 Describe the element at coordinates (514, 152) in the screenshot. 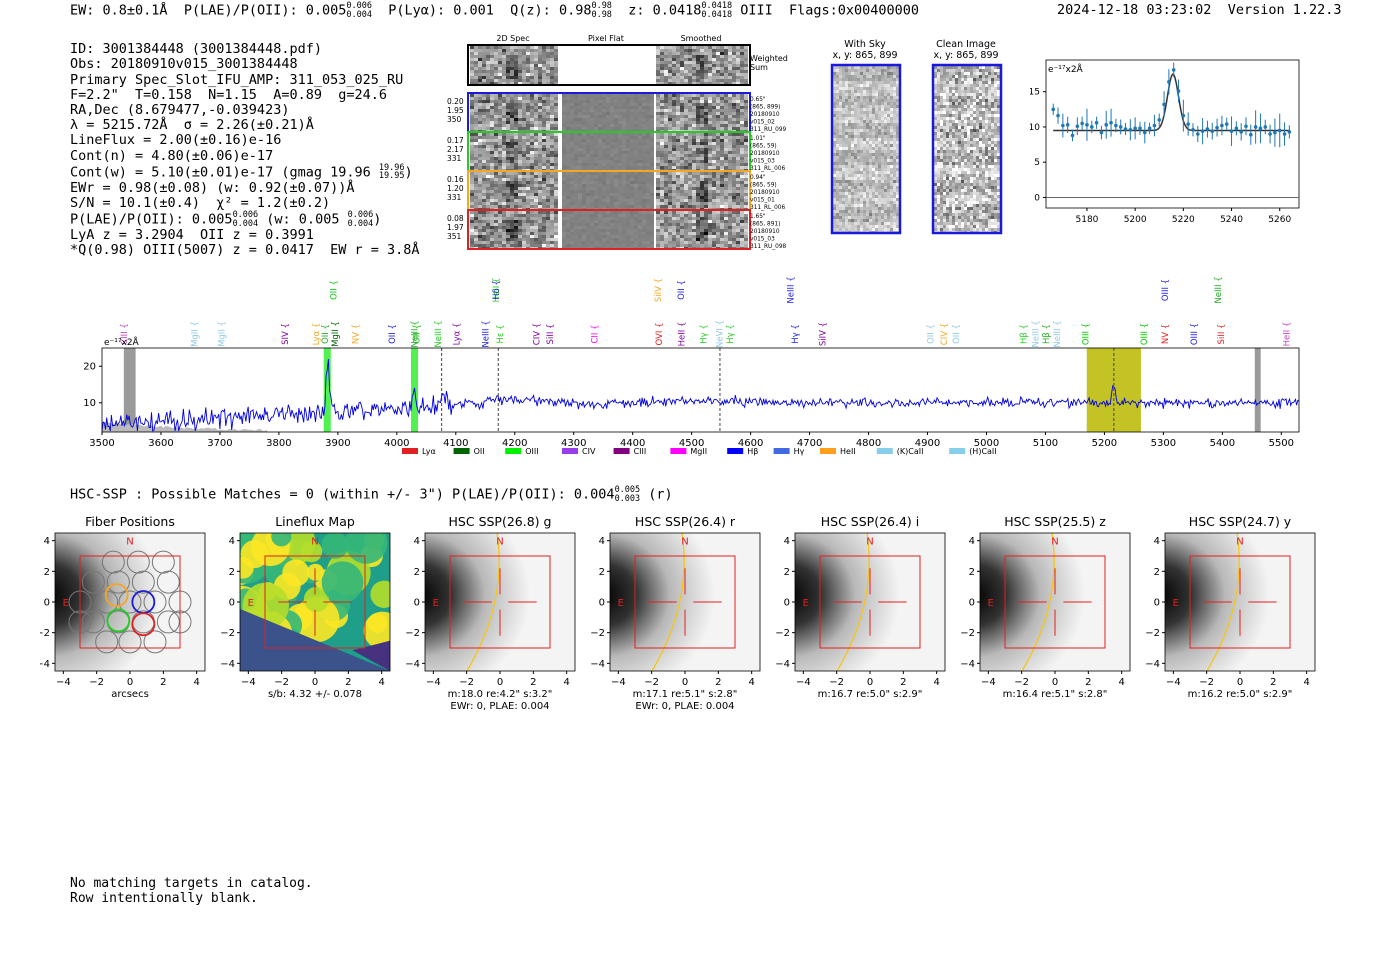

I see `fiber-2d-spec` at that location.